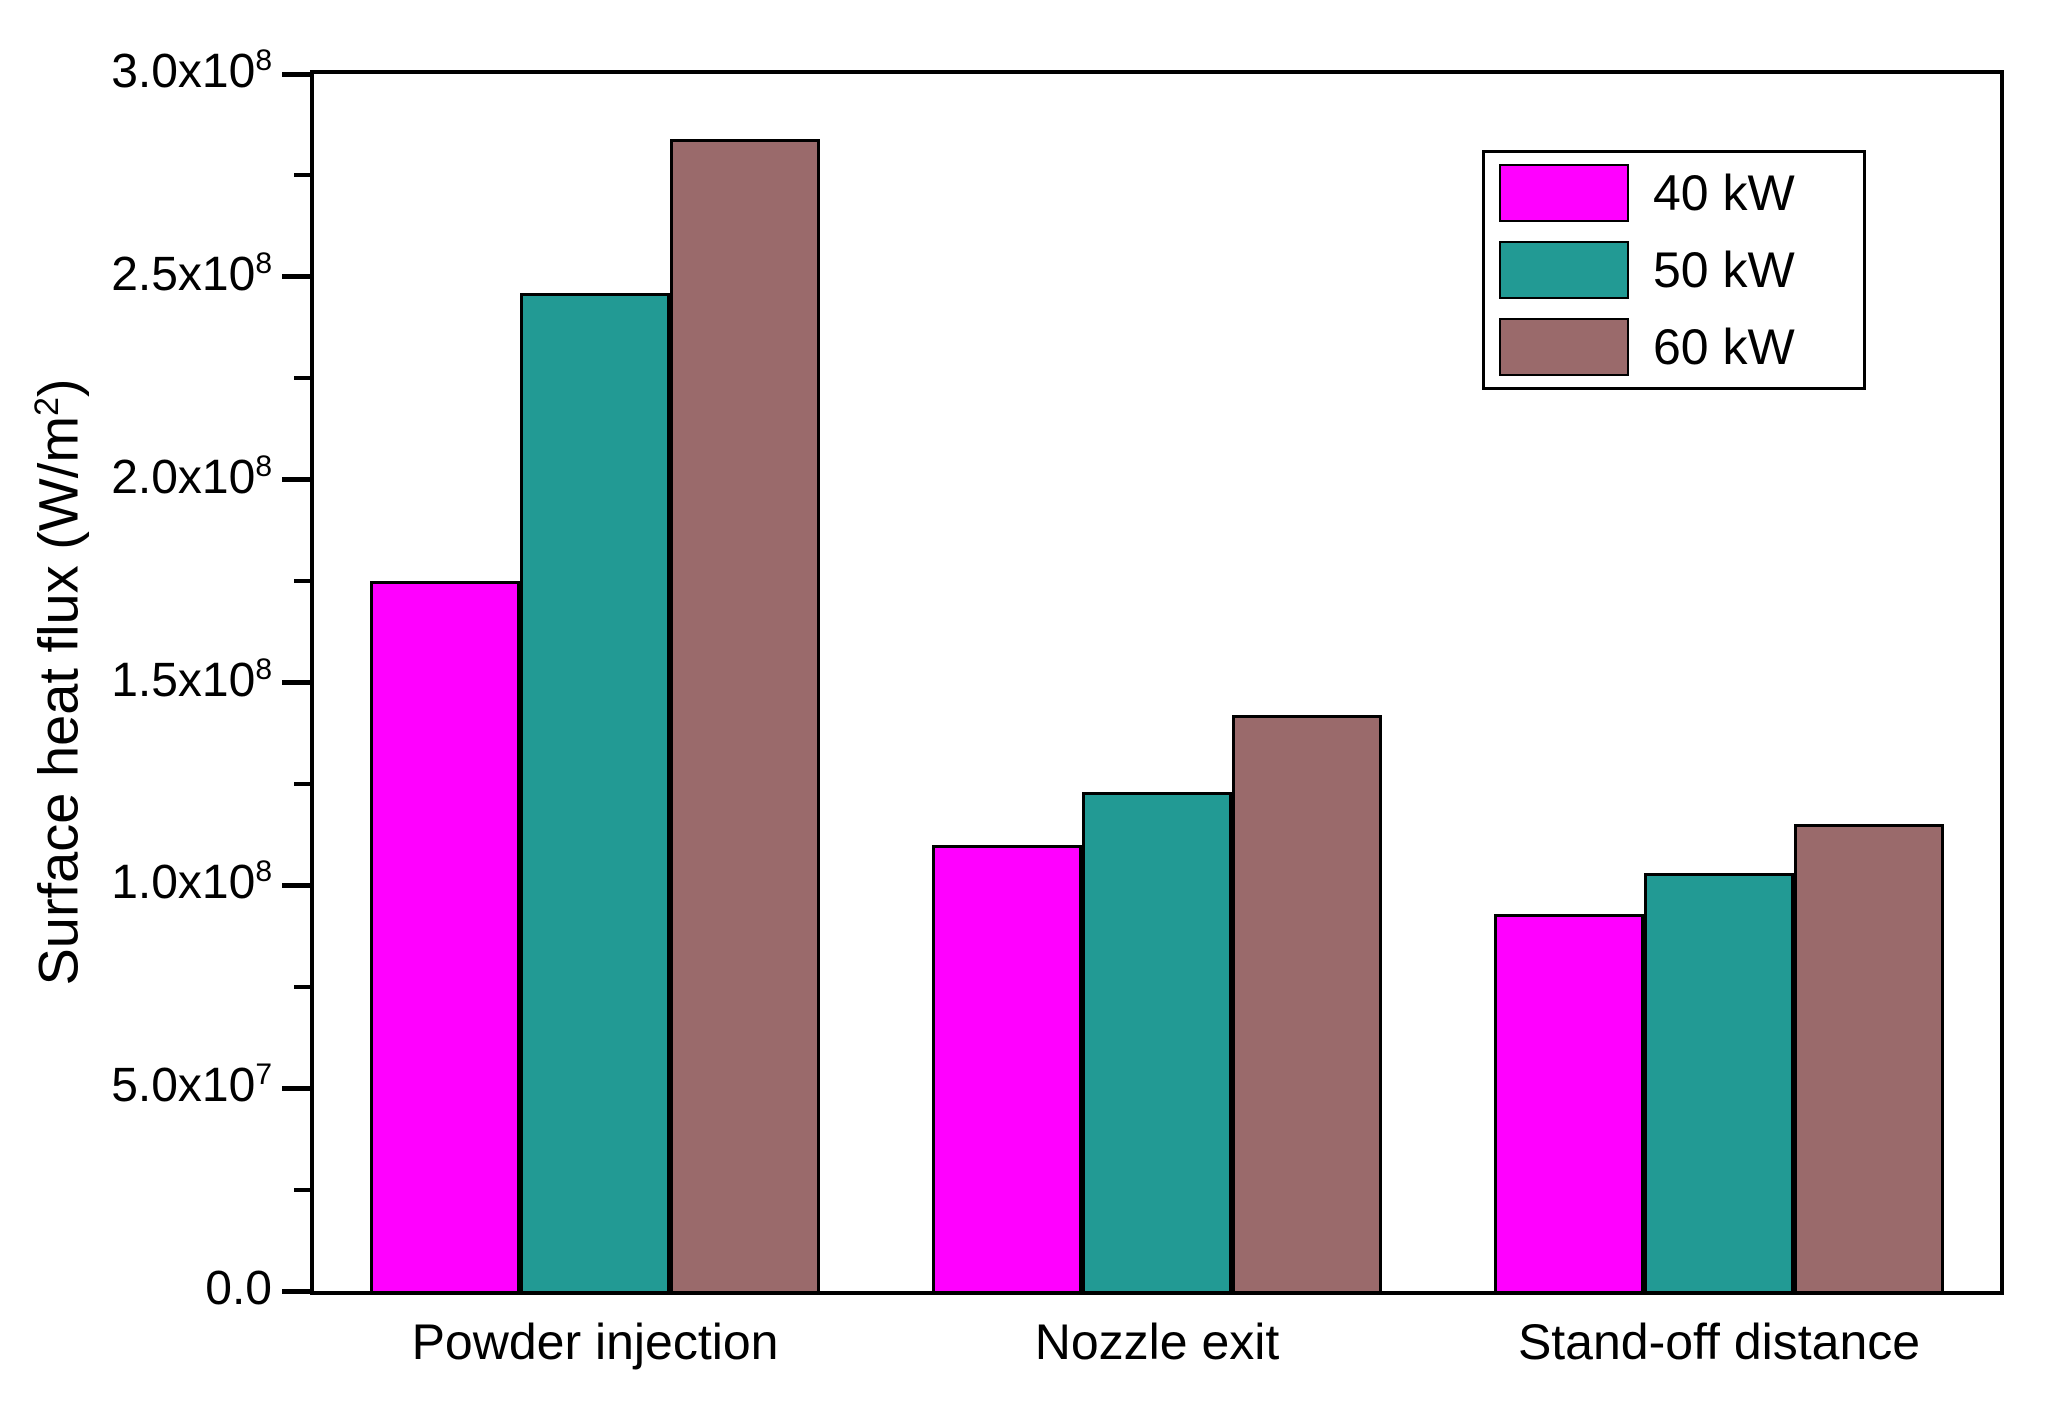  I want to click on x-category-label-nozzle-exit: Nozzle exit, so click(1157, 1342).